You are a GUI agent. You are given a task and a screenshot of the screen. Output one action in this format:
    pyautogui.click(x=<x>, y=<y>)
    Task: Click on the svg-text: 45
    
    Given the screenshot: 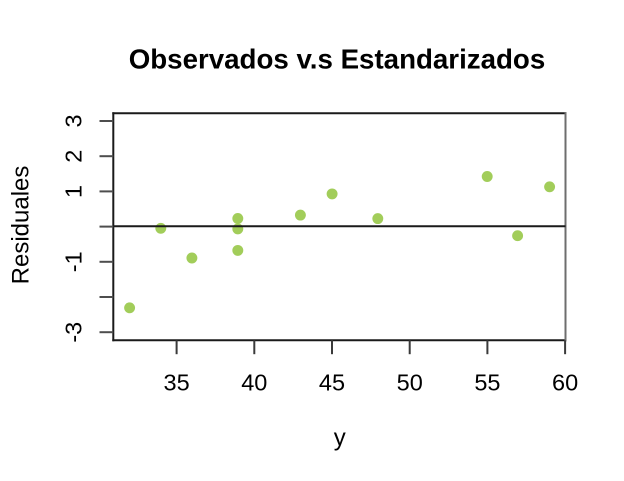 What is the action you would take?
    pyautogui.click(x=332, y=383)
    